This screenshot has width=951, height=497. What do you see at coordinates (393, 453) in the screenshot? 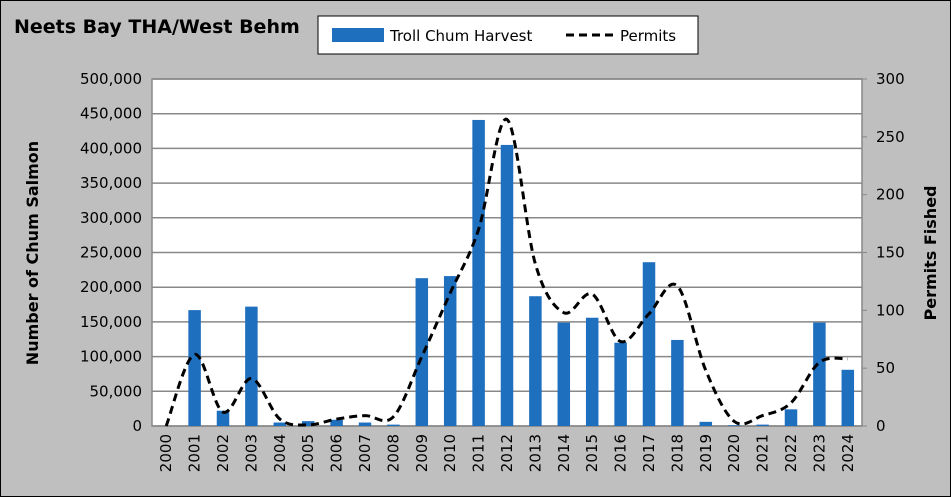
I see `x-tick-label: 2008` at bounding box center [393, 453].